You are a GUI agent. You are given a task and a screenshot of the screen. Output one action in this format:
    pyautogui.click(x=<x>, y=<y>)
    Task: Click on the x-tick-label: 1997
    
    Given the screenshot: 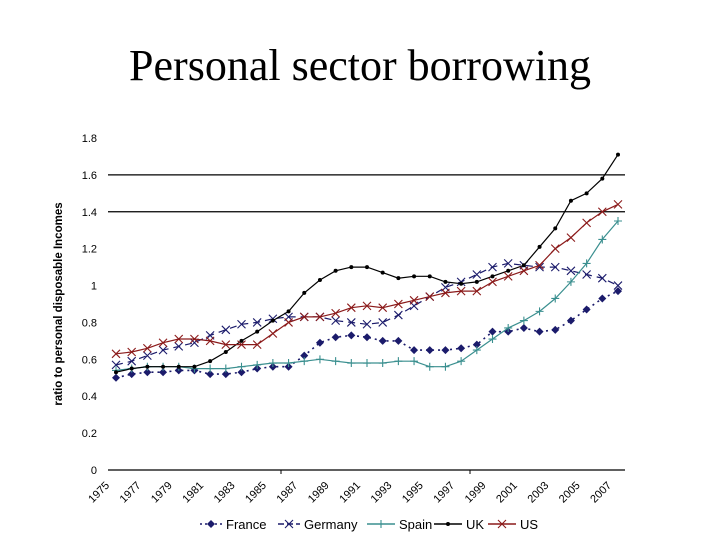 What is the action you would take?
    pyautogui.click(x=444, y=493)
    